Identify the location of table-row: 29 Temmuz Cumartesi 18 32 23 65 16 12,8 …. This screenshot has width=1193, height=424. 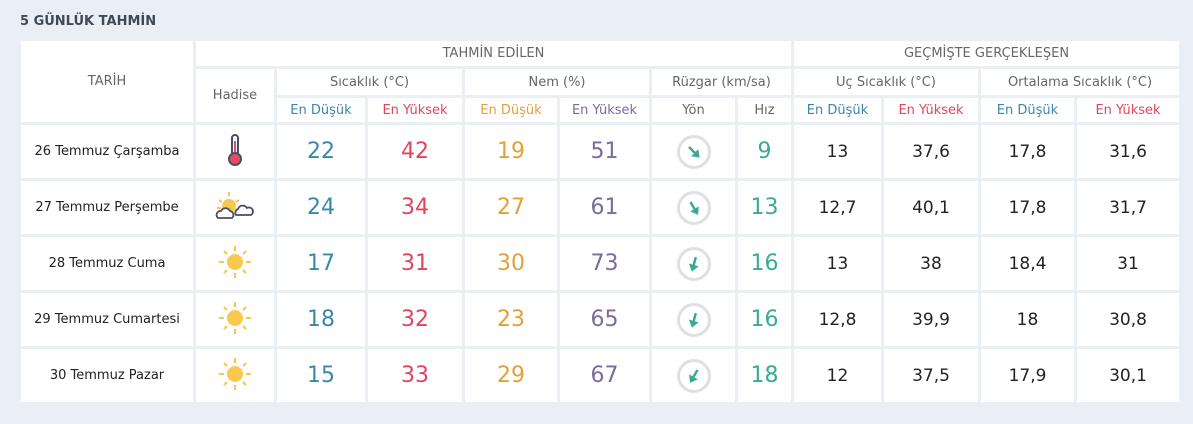
(600, 319).